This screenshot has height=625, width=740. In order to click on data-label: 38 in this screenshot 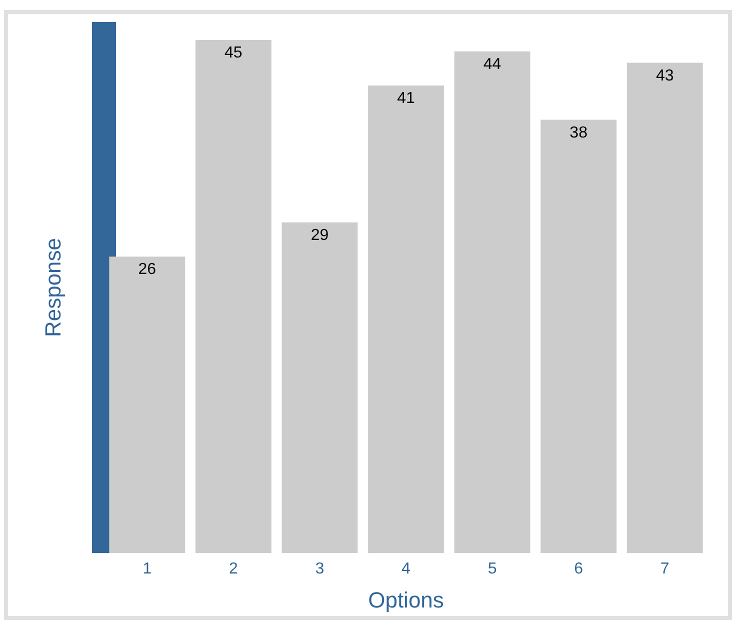, I will do `click(579, 133)`.